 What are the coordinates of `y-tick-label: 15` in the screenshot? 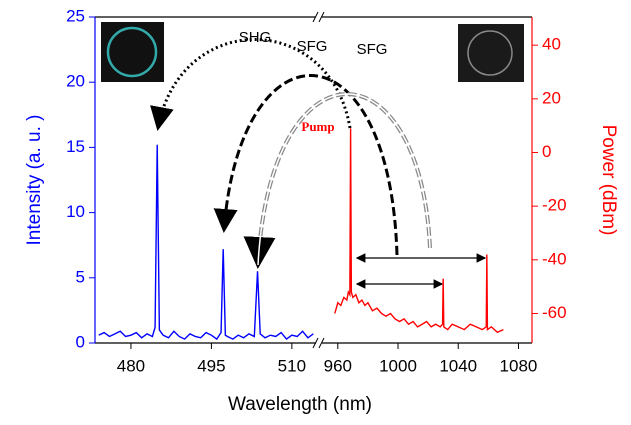 It's located at (75, 146).